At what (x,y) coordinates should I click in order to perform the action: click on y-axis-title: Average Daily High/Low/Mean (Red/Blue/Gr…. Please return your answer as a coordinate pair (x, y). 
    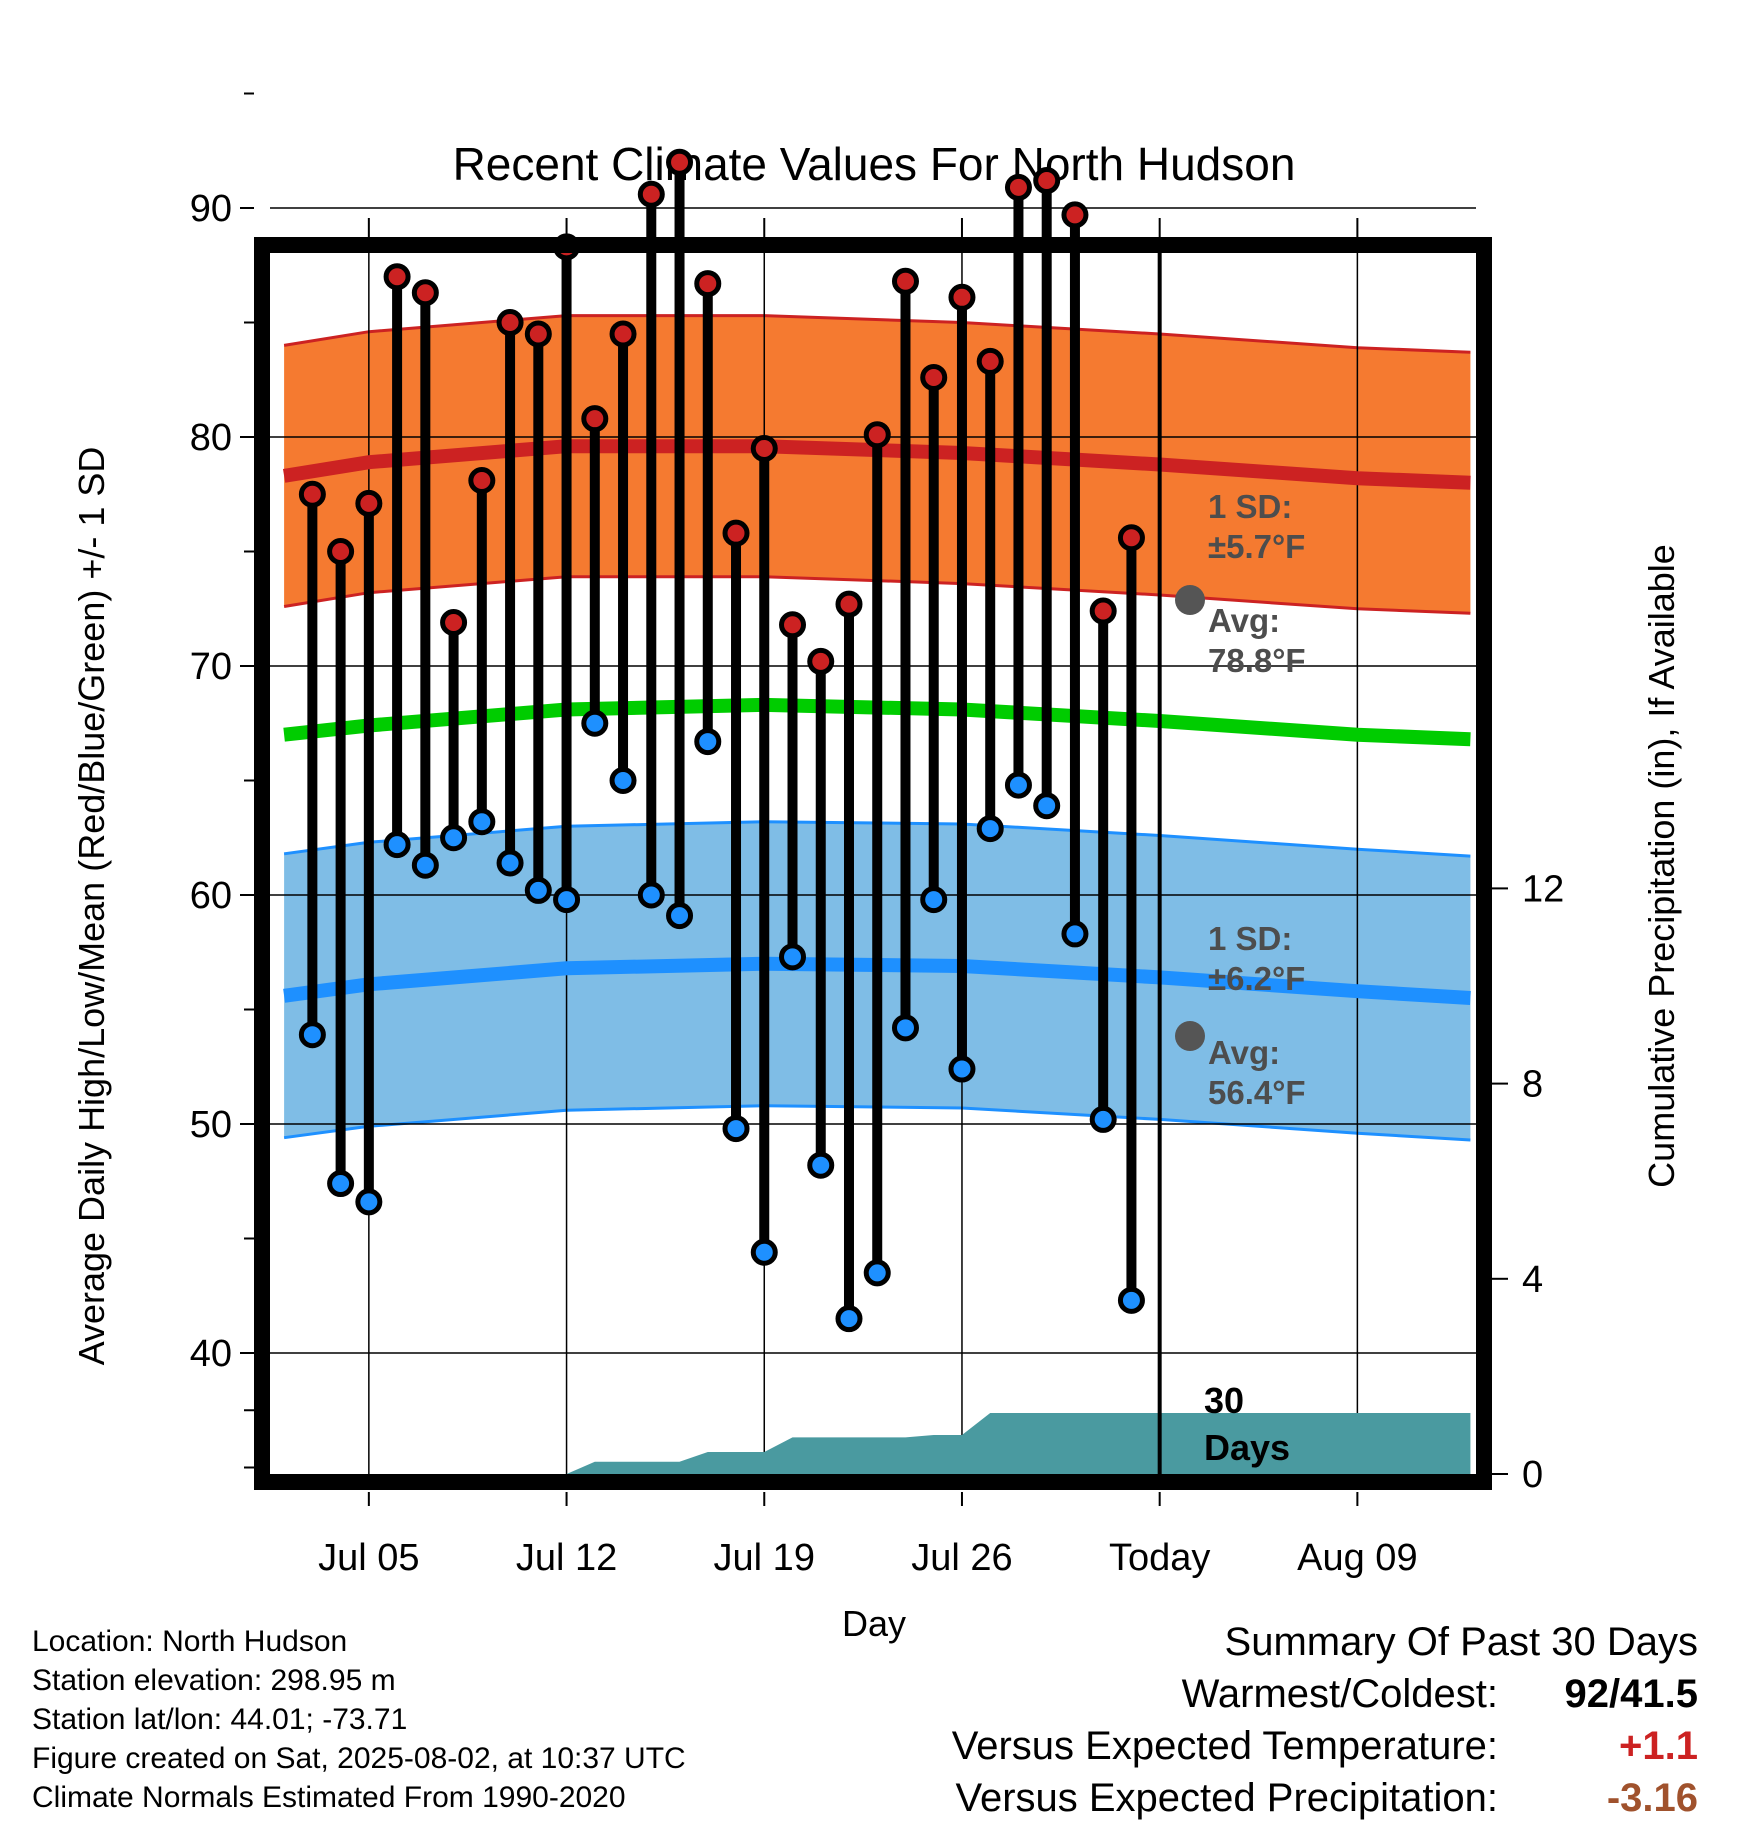
    Looking at the image, I should click on (91, 906).